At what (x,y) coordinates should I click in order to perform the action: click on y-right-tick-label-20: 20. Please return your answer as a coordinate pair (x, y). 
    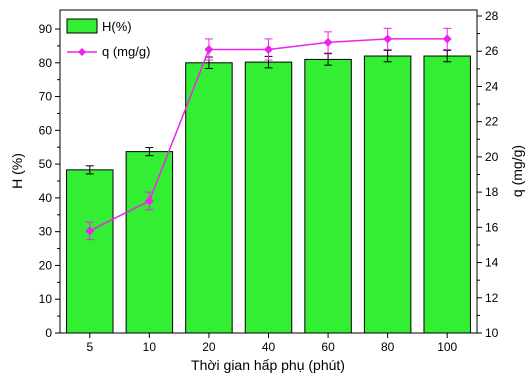
    Looking at the image, I should click on (492, 157).